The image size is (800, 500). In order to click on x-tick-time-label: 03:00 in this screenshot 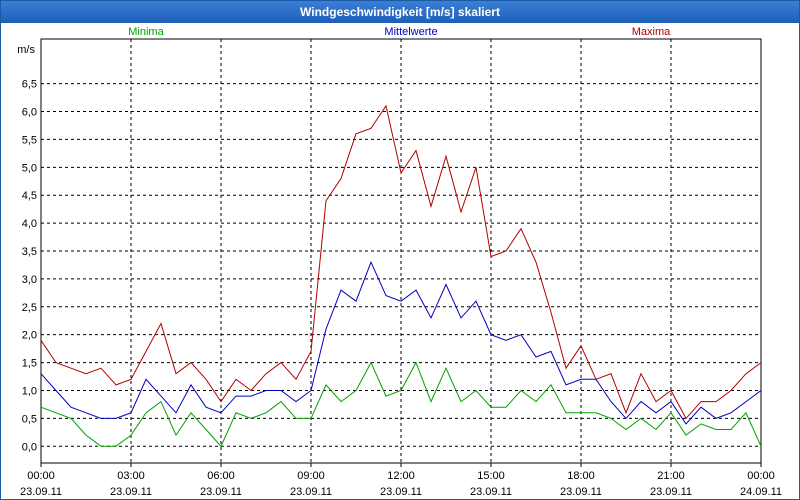, I will do `click(131, 476)`.